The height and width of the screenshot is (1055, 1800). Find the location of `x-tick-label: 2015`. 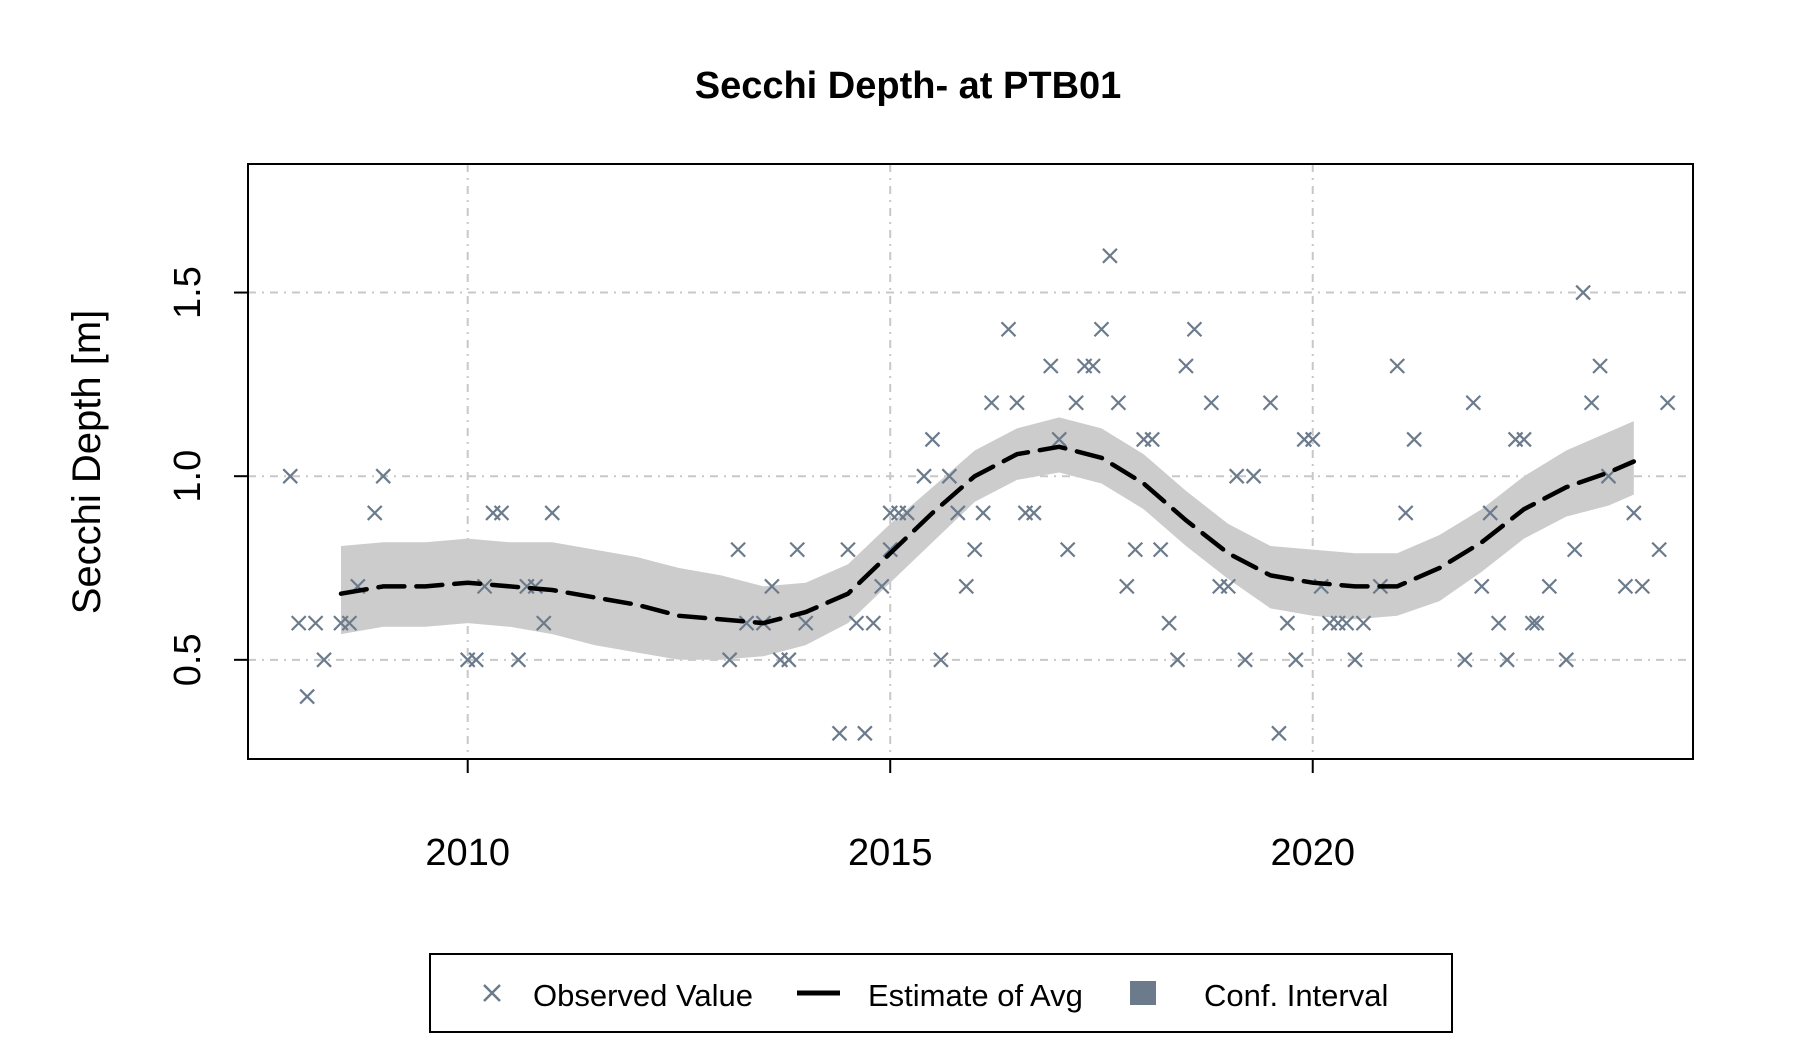

x-tick-label: 2015 is located at coordinates (890, 853).